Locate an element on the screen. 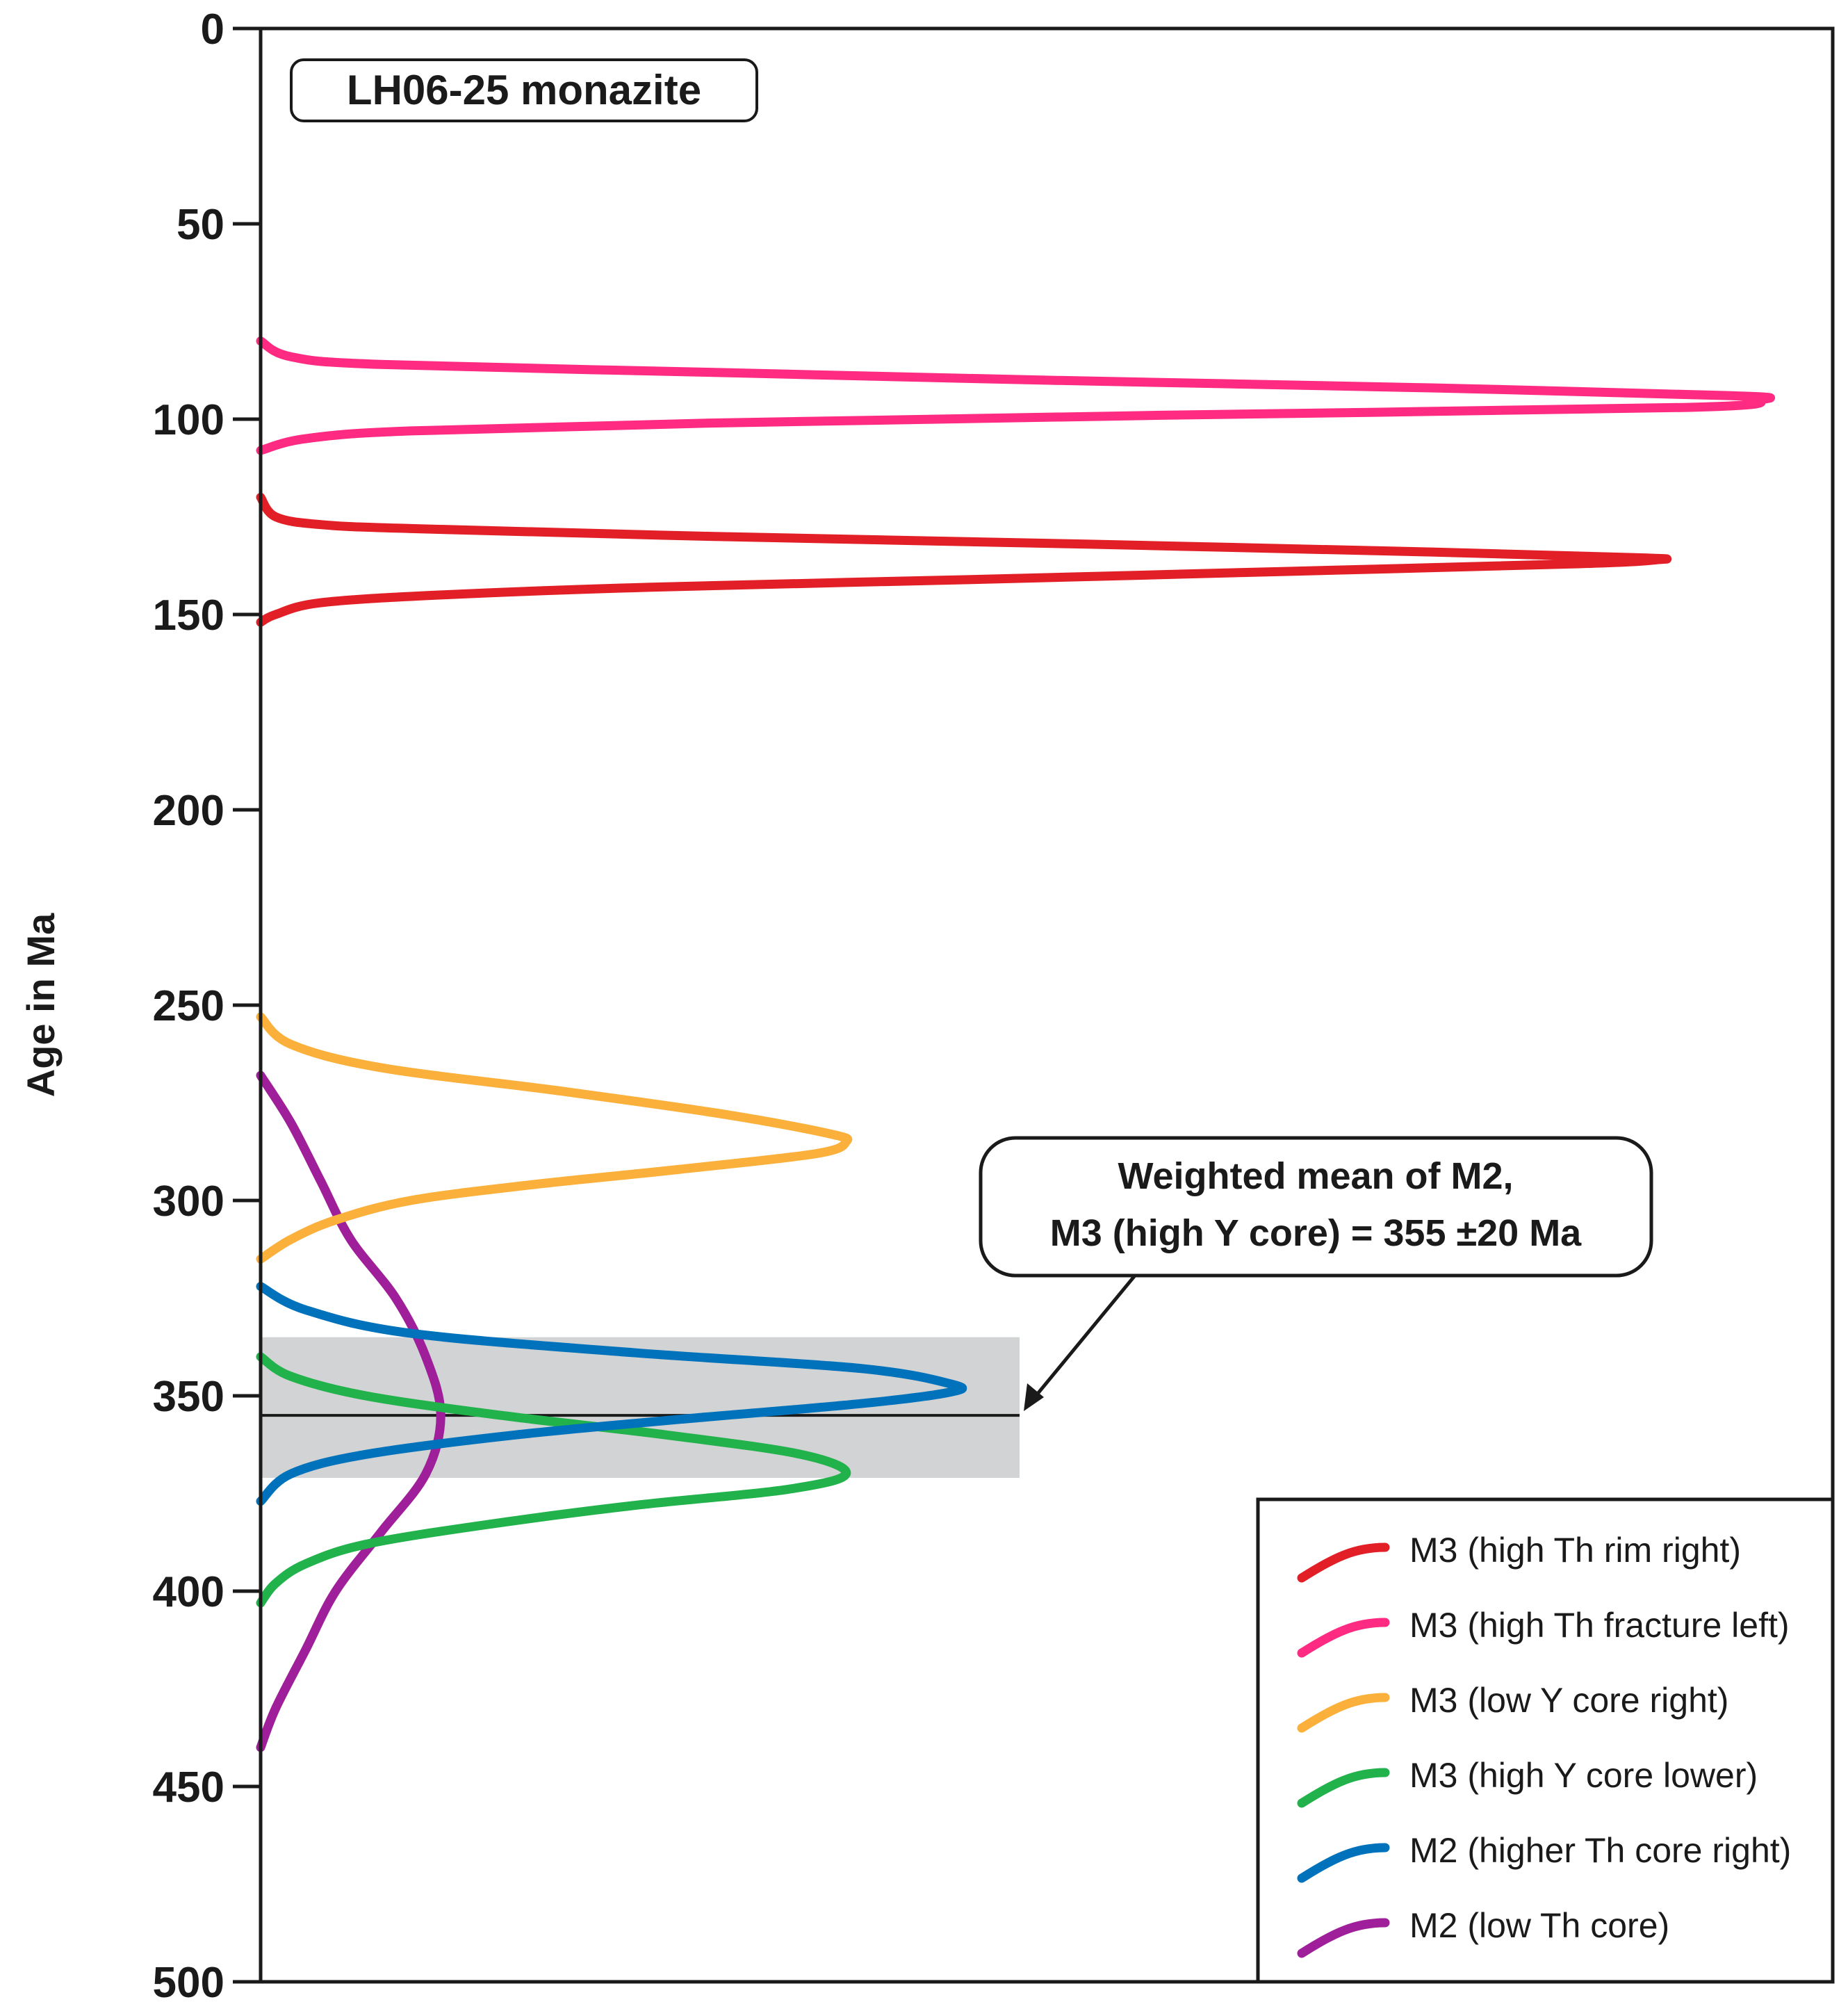 The width and height of the screenshot is (1848, 2011). y-tick-label: 150 is located at coordinates (188, 616).